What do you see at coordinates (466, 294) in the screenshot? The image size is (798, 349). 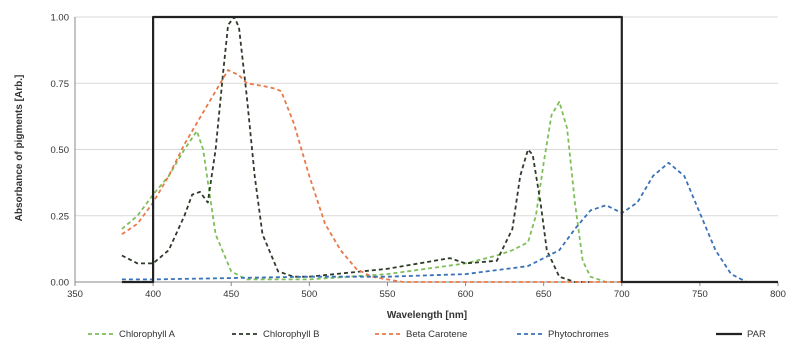 I see `x-tick-label: 600` at bounding box center [466, 294].